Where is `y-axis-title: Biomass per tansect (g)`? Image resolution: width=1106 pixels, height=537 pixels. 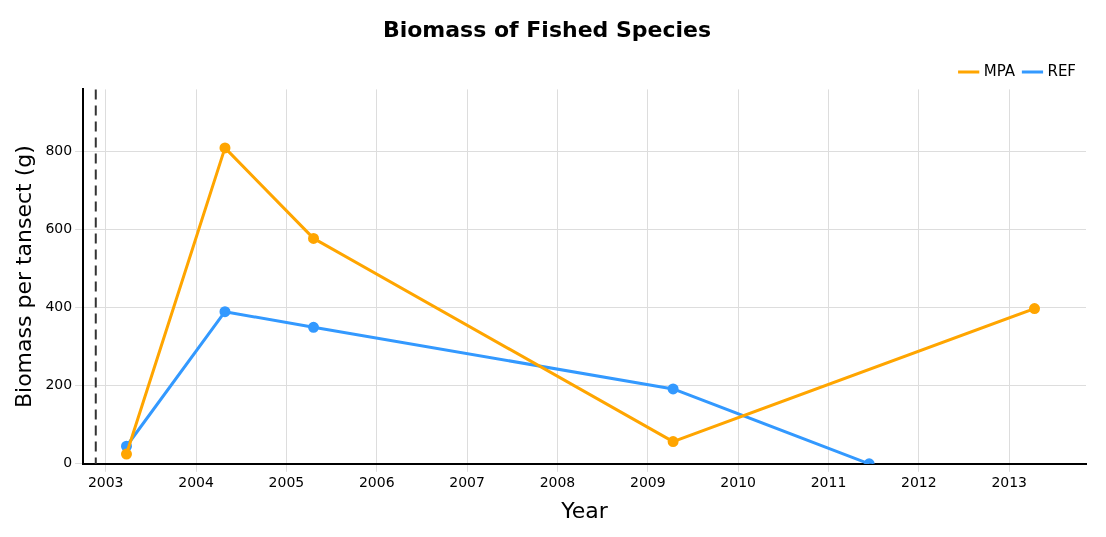 y-axis-title: Biomass per tansect (g) is located at coordinates (23, 277).